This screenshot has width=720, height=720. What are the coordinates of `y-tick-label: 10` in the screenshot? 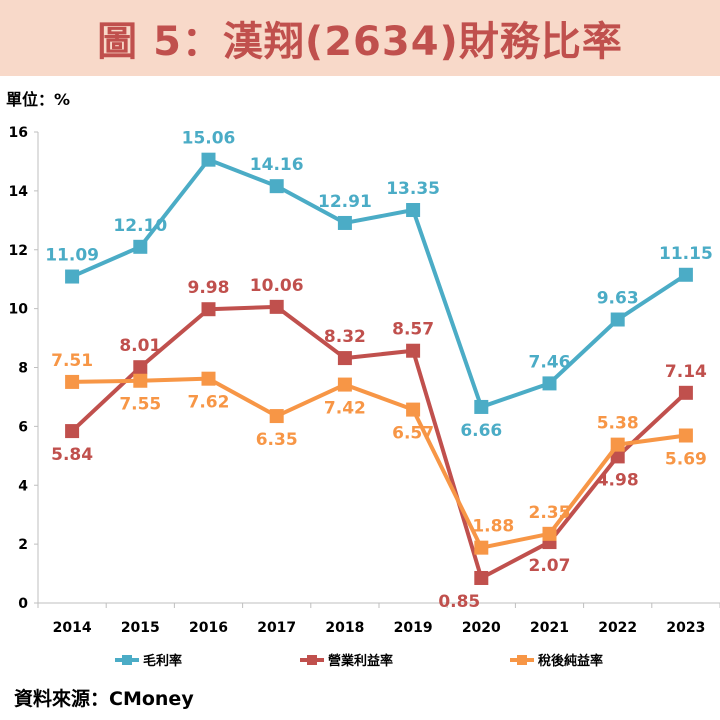 It's located at (19, 310).